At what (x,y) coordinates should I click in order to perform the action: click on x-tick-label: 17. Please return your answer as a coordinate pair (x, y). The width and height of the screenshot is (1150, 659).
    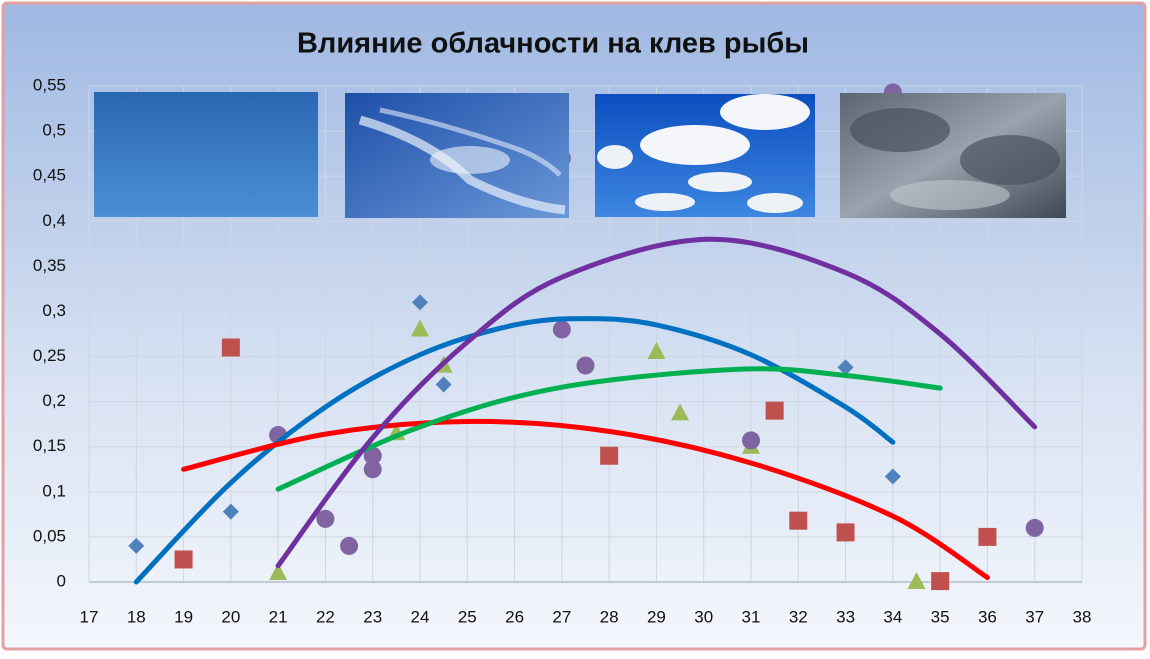
    Looking at the image, I should click on (89, 616).